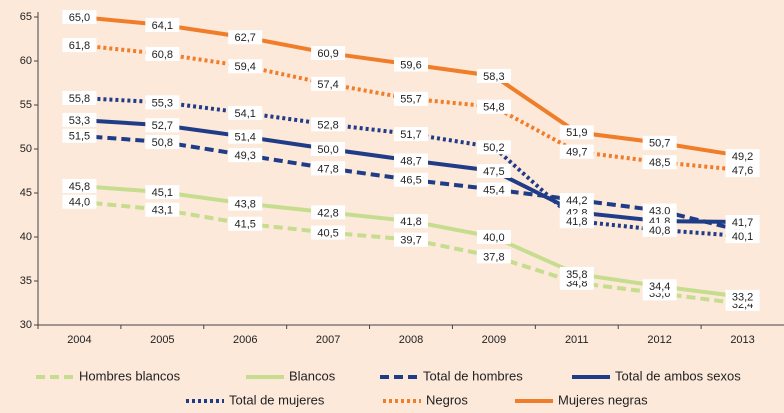 The height and width of the screenshot is (413, 784). I want to click on data-label: 37,8, so click(493, 257).